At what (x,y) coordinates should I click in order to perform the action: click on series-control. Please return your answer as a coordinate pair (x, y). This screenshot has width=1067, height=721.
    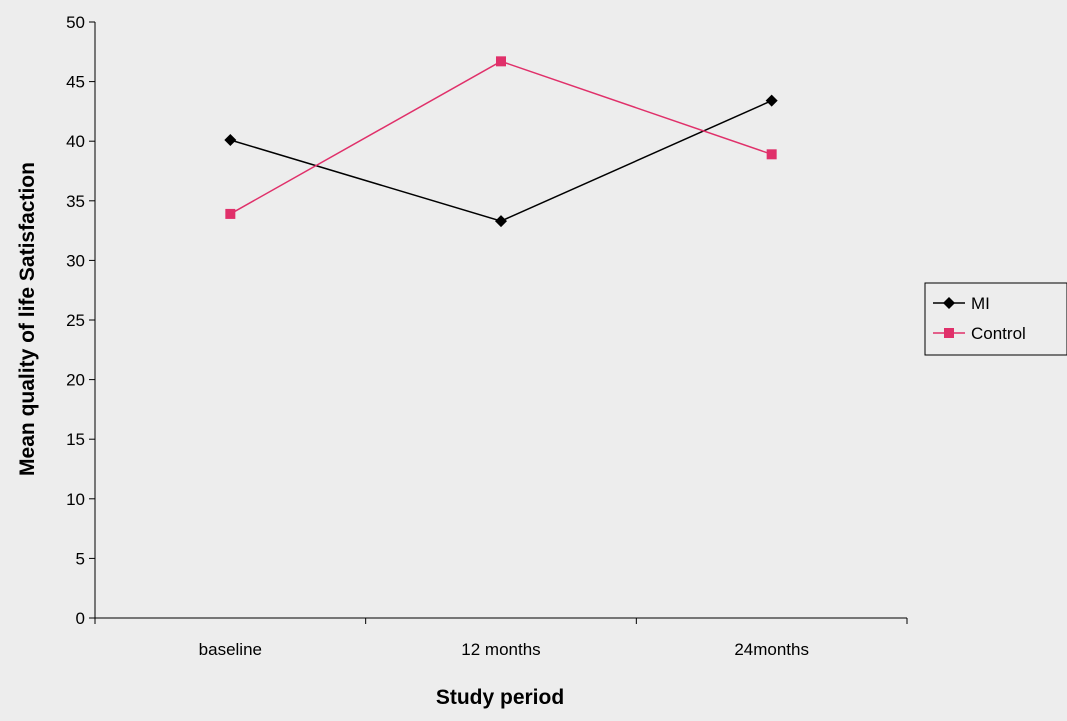
    Looking at the image, I should click on (501, 137).